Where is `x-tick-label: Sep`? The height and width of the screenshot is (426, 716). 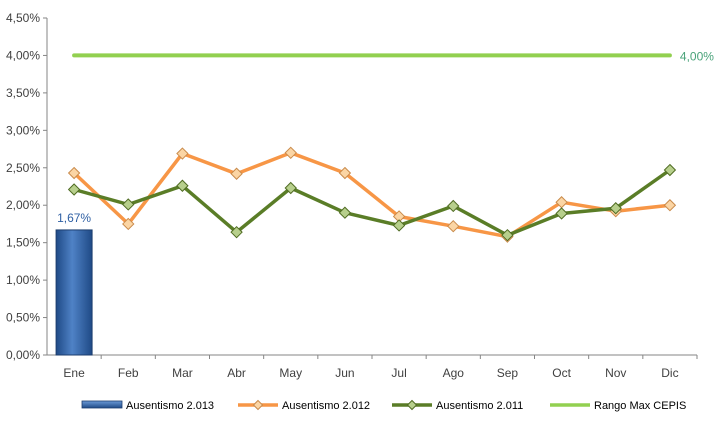 x-tick-label: Sep is located at coordinates (508, 373).